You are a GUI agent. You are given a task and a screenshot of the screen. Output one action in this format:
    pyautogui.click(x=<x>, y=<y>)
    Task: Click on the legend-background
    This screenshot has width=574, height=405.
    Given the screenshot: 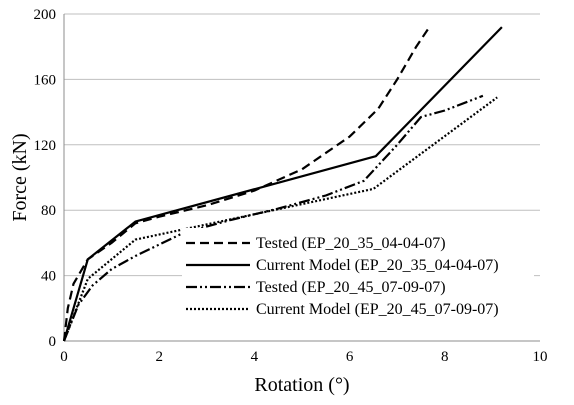 What is the action you would take?
    pyautogui.click(x=358, y=274)
    